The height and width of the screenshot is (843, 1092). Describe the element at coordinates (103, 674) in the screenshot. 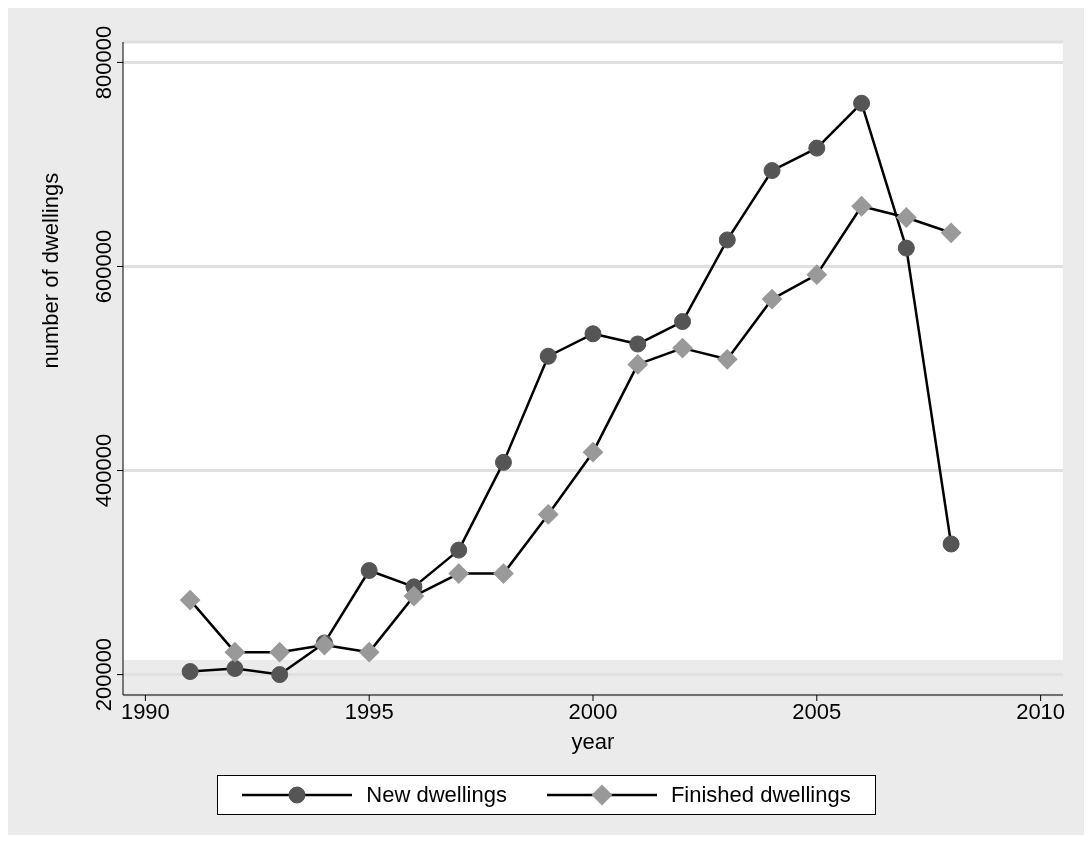

I see `y-tick-label: 200000` at that location.